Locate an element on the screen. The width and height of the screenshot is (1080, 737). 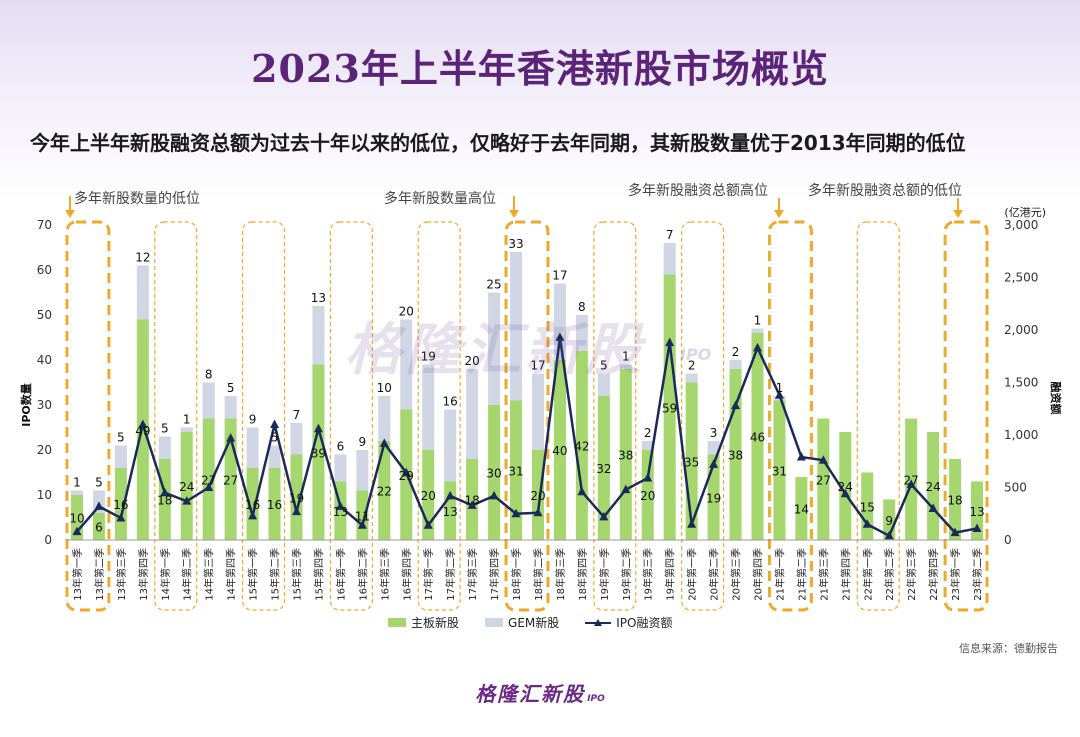
label-main: 40 is located at coordinates (559, 451).